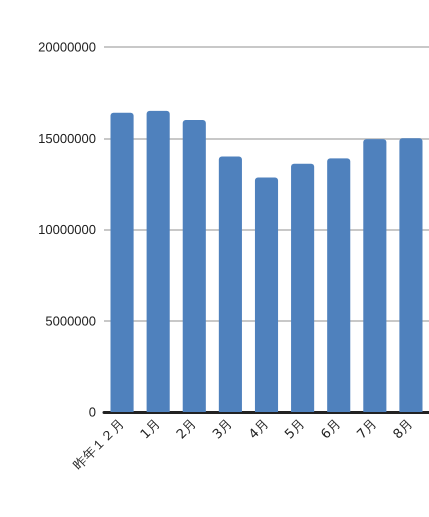 This screenshot has width=429, height=517. I want to click on x-tick-label: 5月, so click(295, 429).